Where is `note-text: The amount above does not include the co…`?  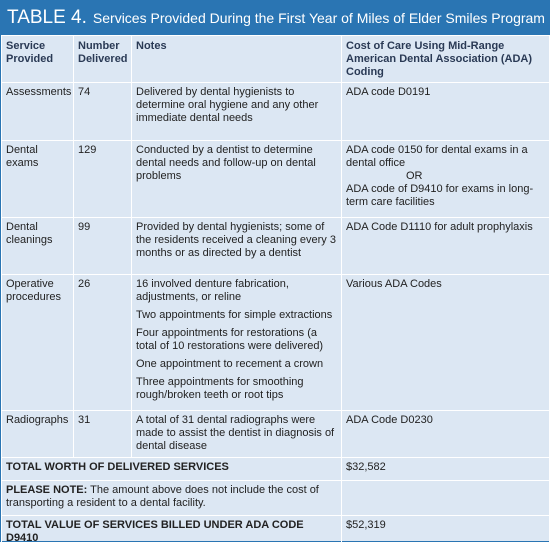
note-text: The amount above does not include the co… is located at coordinates (162, 496).